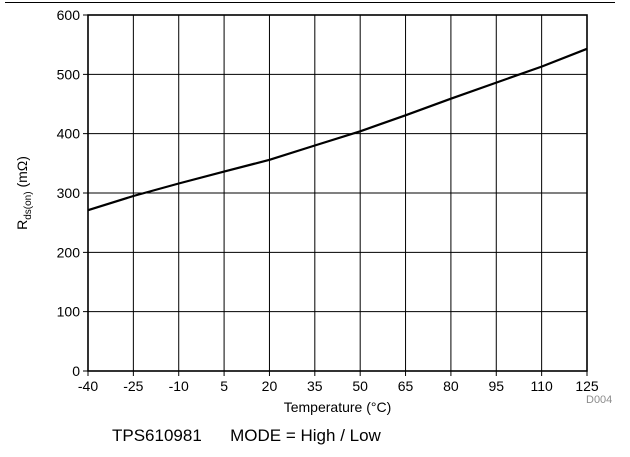 This screenshot has height=457, width=630. What do you see at coordinates (69, 74) in the screenshot?
I see `y-tick-label: 500` at bounding box center [69, 74].